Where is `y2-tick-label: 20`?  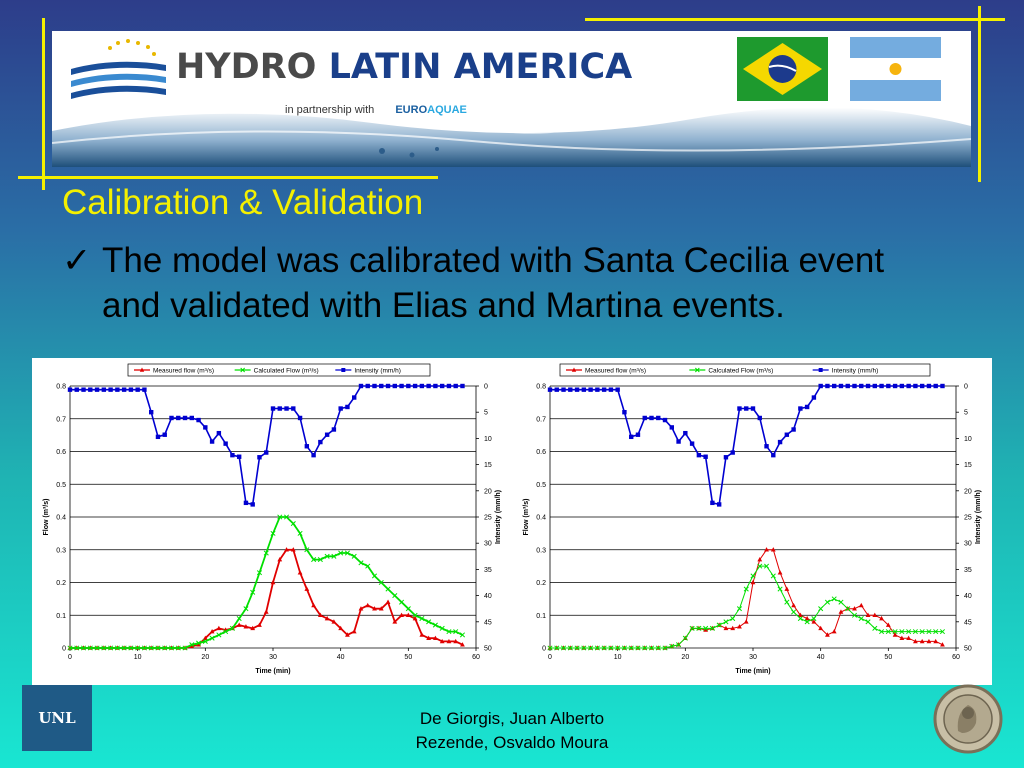 y2-tick-label: 20 is located at coordinates (488, 491).